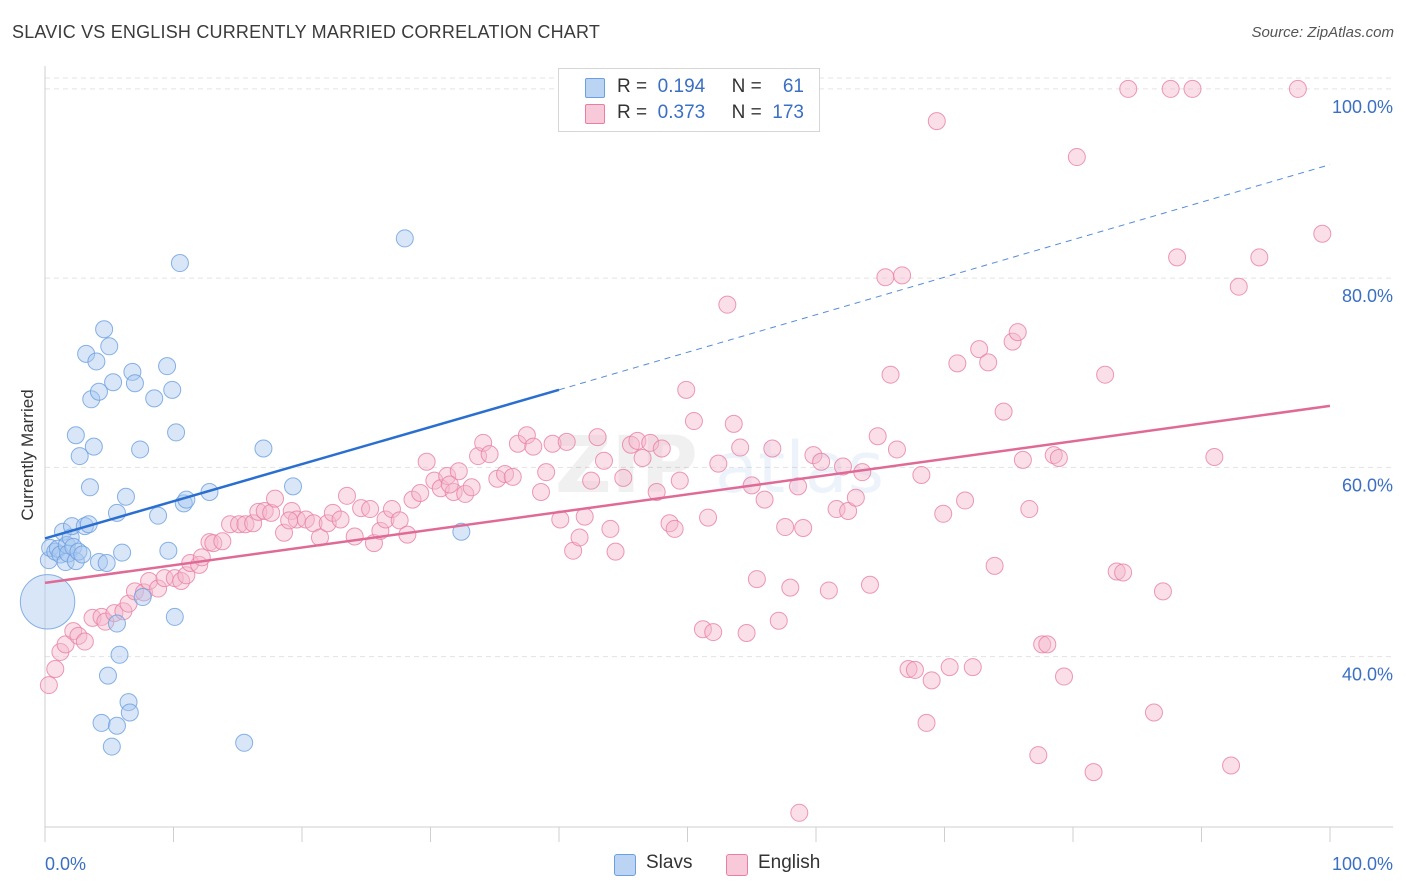 The height and width of the screenshot is (892, 1406). I want to click on y-tick-label-100: 100.0%, so click(1362, 107).